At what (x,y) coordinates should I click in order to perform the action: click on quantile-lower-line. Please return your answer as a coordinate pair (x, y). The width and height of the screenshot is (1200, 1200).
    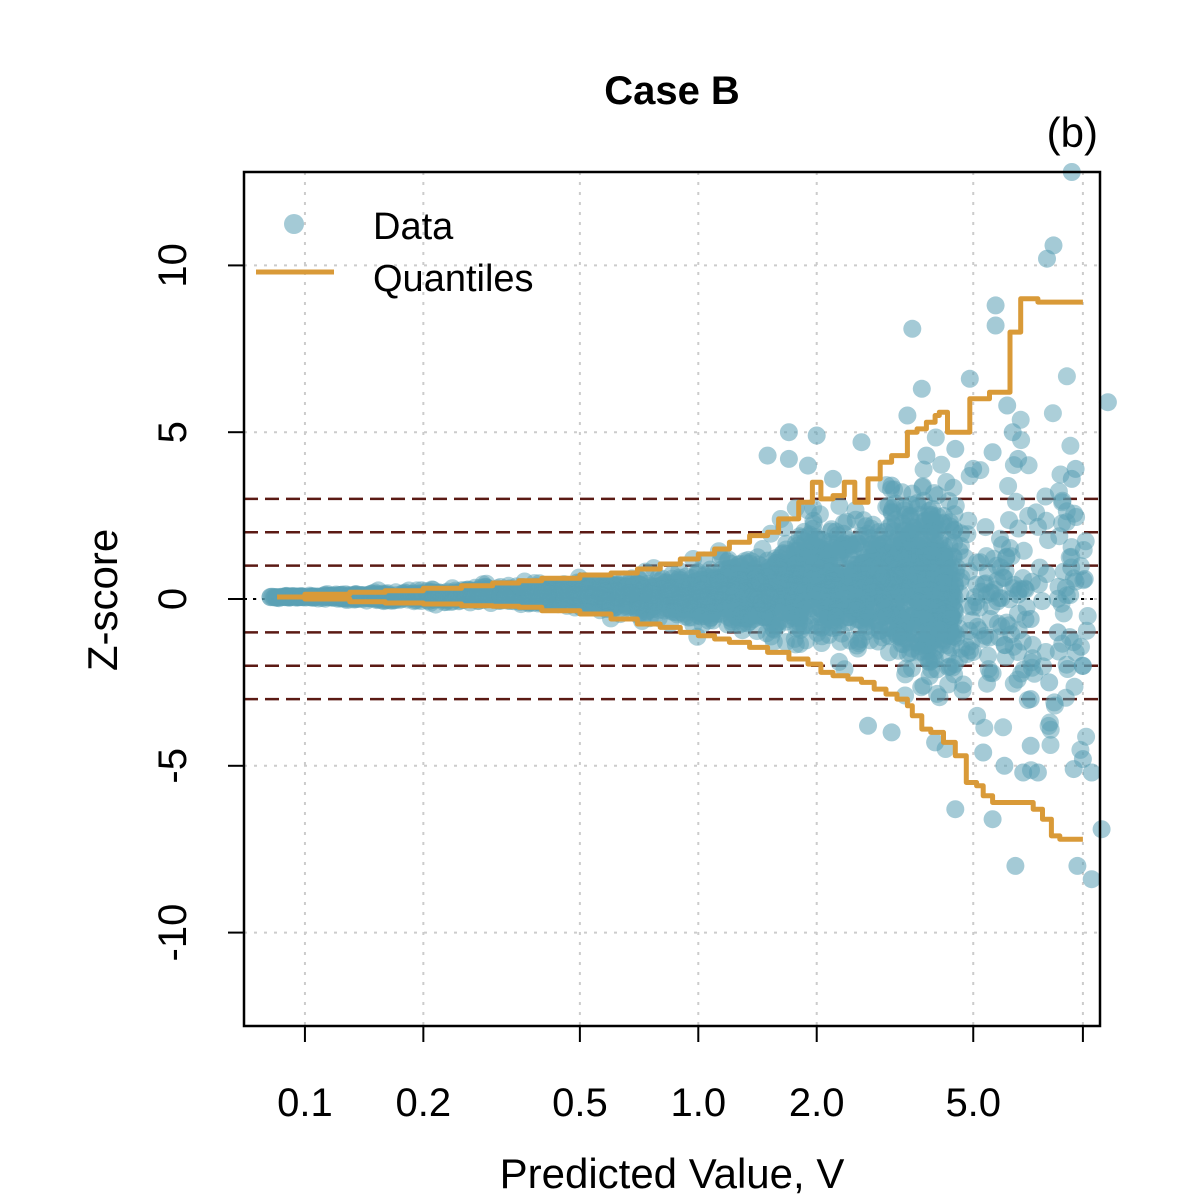
    Looking at the image, I should click on (680, 718).